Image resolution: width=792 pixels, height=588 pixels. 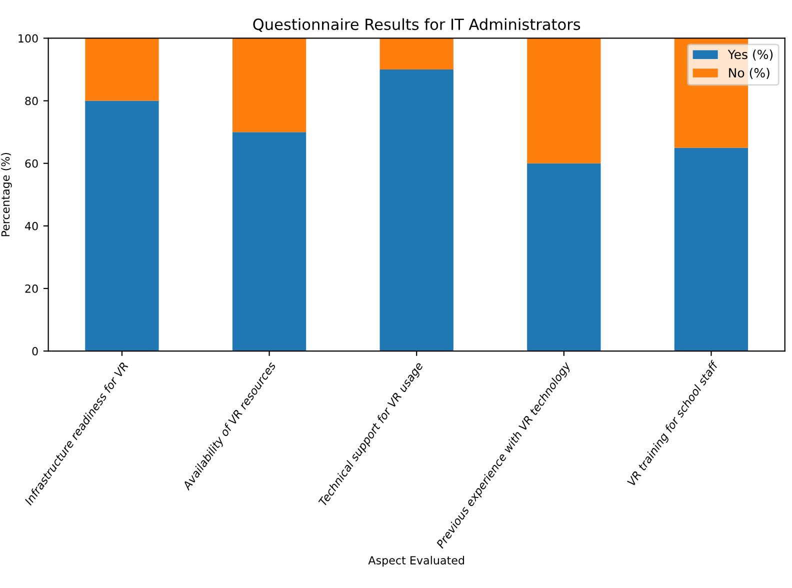 I want to click on y-tick-label: 0, so click(x=35, y=351).